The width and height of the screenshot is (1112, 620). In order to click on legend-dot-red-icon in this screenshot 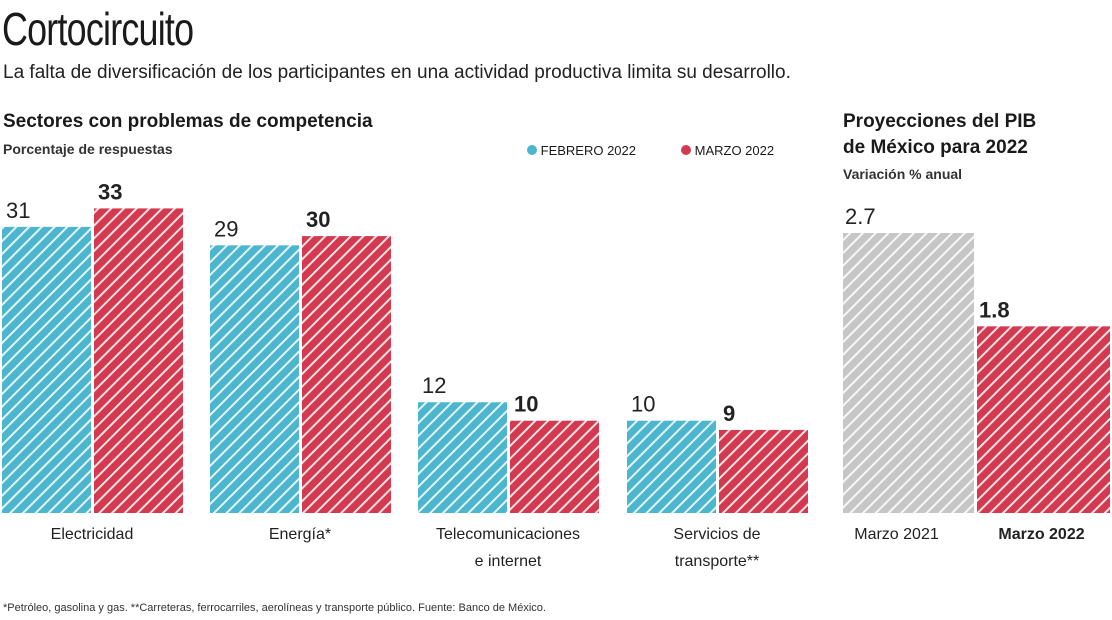, I will do `click(686, 150)`.